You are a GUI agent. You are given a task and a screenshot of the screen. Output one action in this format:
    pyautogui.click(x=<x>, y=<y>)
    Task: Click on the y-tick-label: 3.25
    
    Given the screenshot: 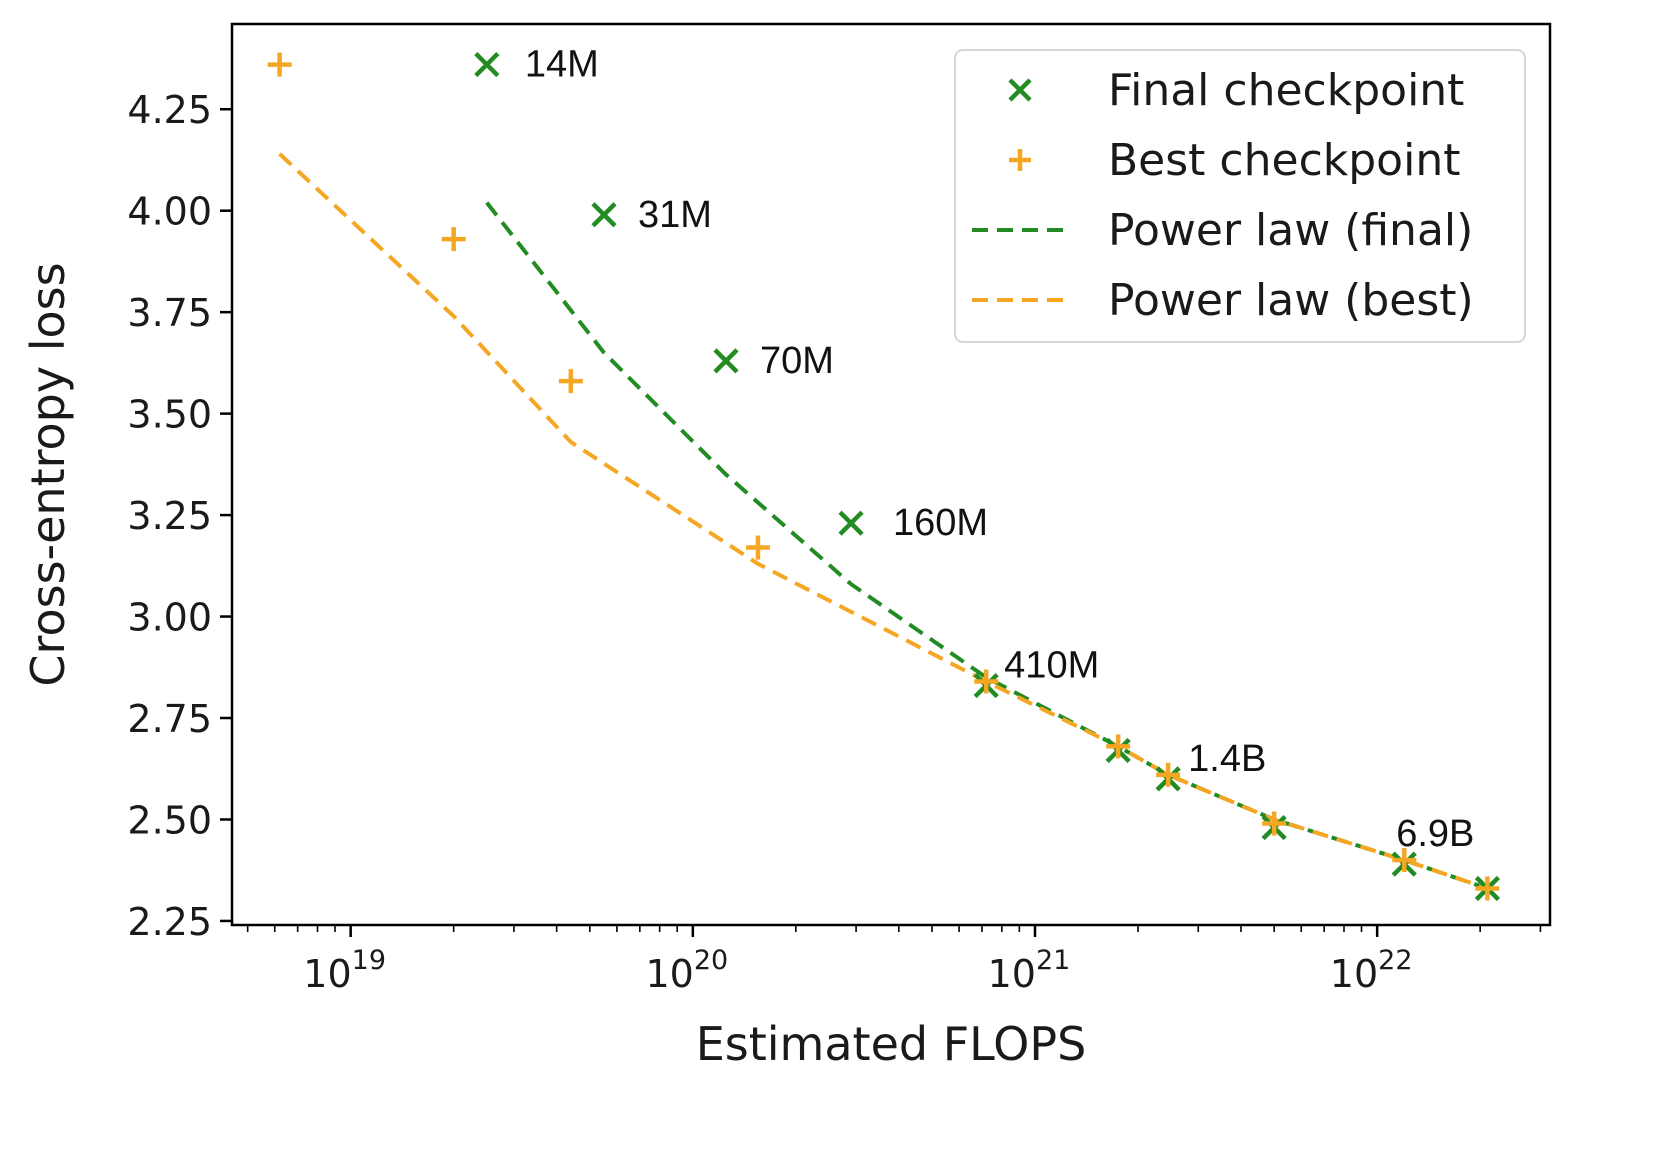 What is the action you would take?
    pyautogui.click(x=169, y=516)
    